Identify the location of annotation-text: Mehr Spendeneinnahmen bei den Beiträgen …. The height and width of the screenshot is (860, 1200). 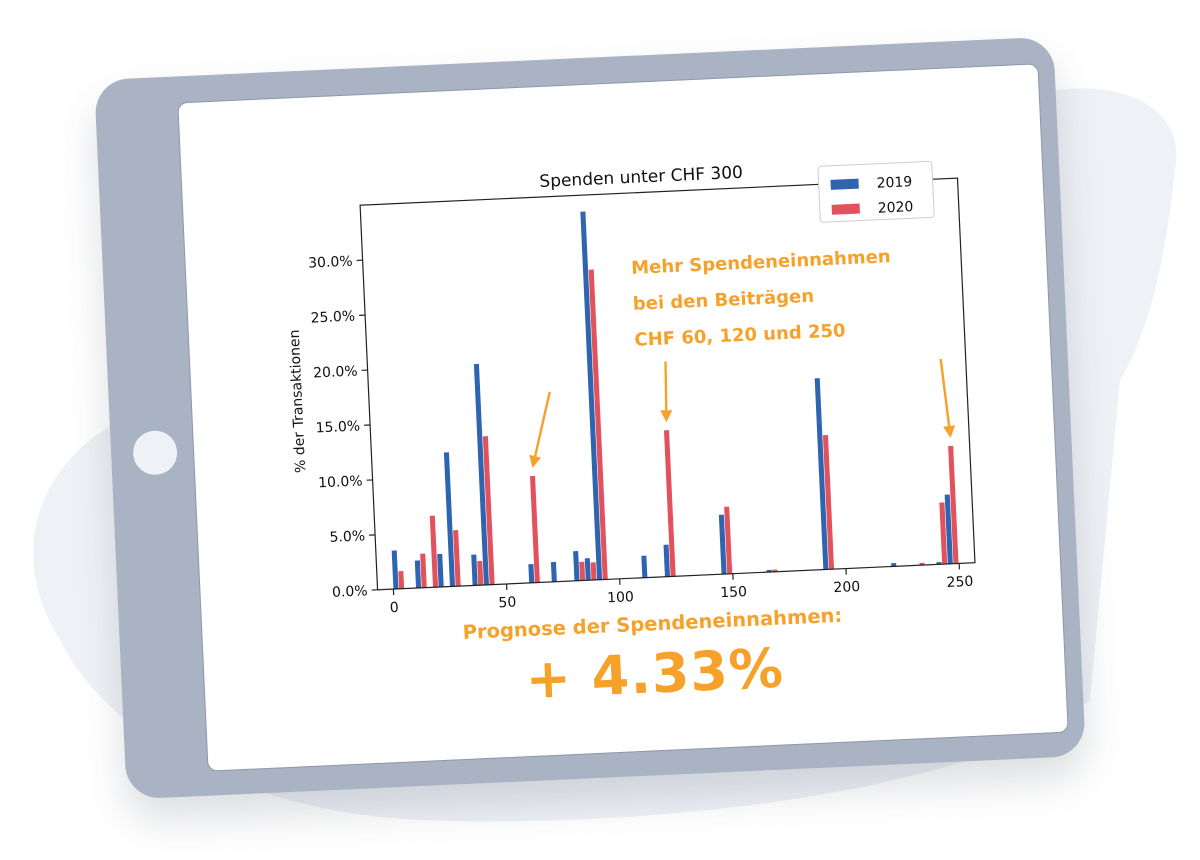
(797, 297).